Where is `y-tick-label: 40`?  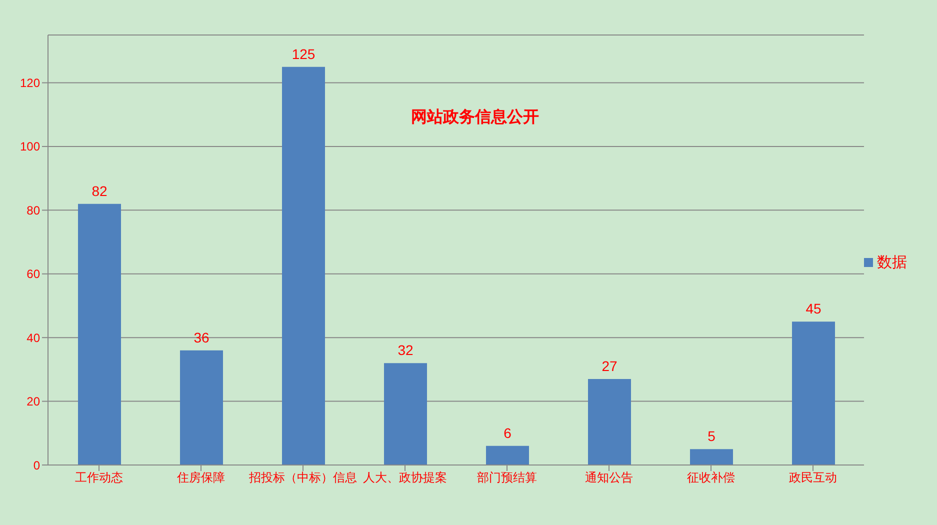
y-tick-label: 40 is located at coordinates (33, 337).